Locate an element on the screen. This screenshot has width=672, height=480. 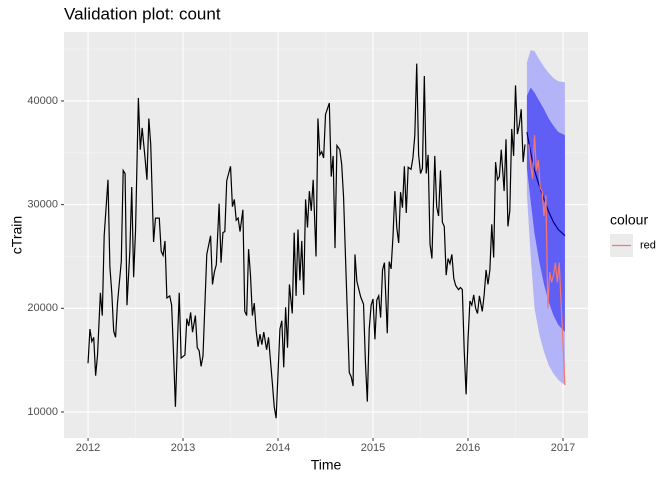
series-line is located at coordinates (547, 260).